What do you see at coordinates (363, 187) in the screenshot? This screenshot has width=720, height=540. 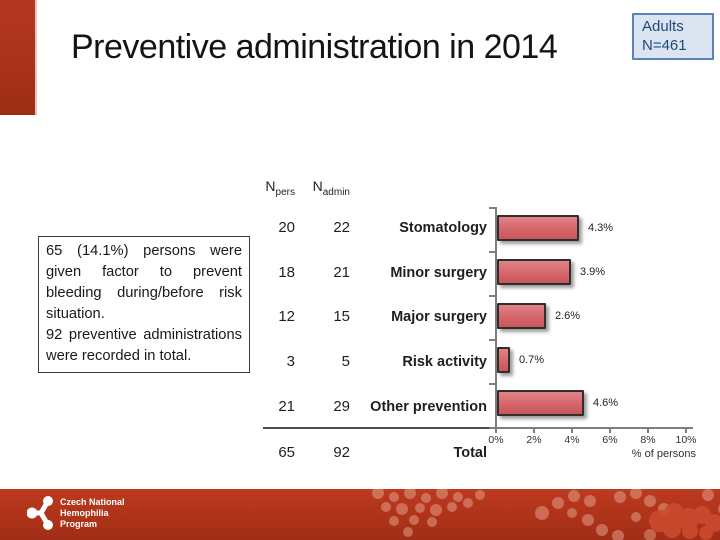 I see `table-header: Npers Nadmin` at bounding box center [363, 187].